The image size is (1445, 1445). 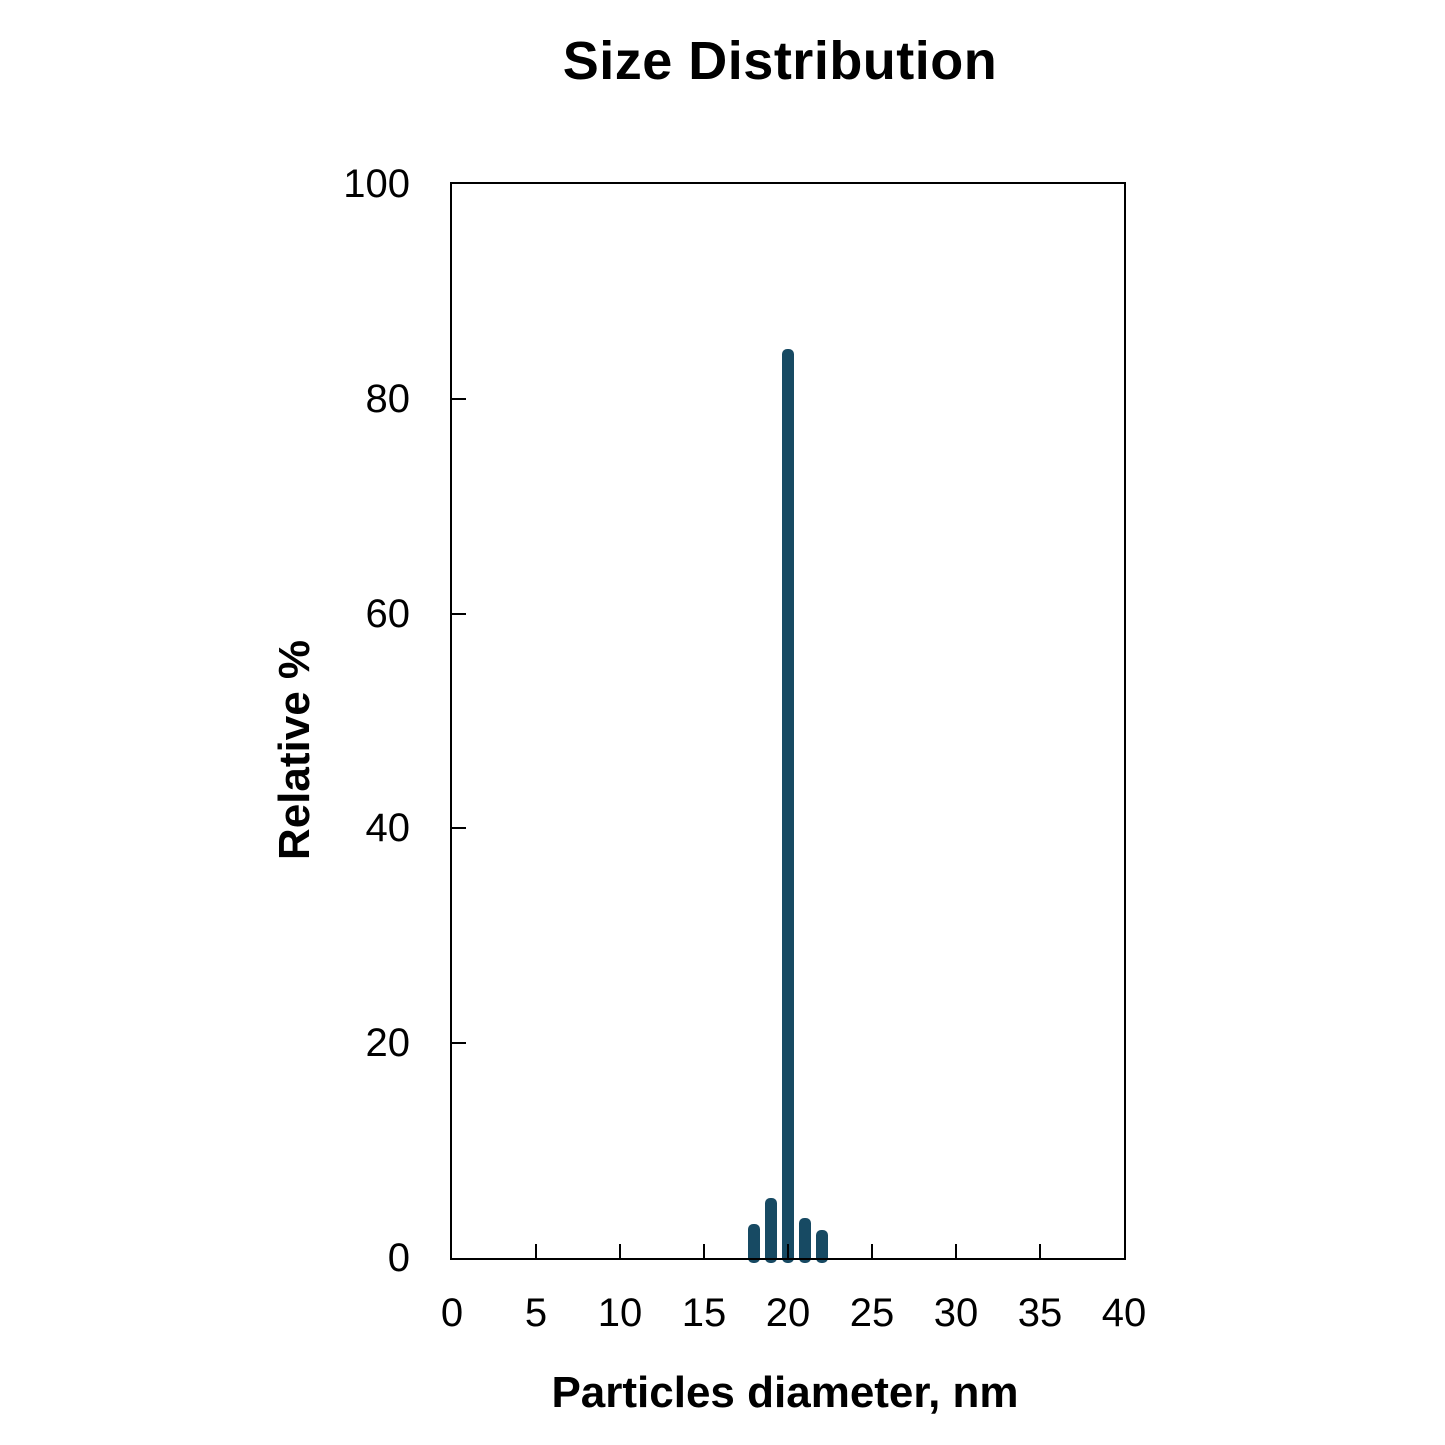 I want to click on bar-22nm, so click(x=821, y=1246).